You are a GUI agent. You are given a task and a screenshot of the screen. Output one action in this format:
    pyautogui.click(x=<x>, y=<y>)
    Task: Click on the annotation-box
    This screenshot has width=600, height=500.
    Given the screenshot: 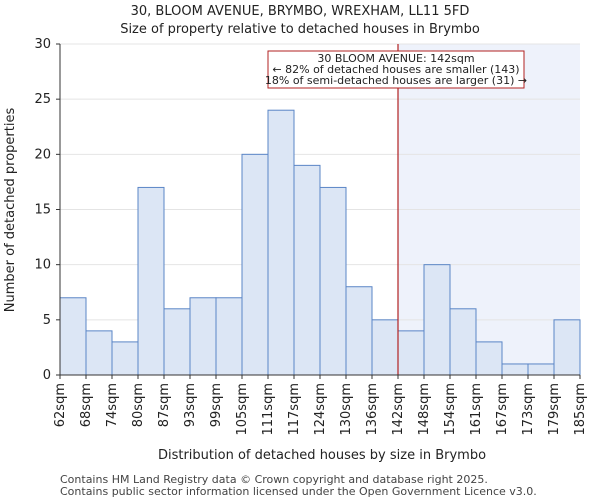 What is the action you would take?
    pyautogui.click(x=396, y=69)
    